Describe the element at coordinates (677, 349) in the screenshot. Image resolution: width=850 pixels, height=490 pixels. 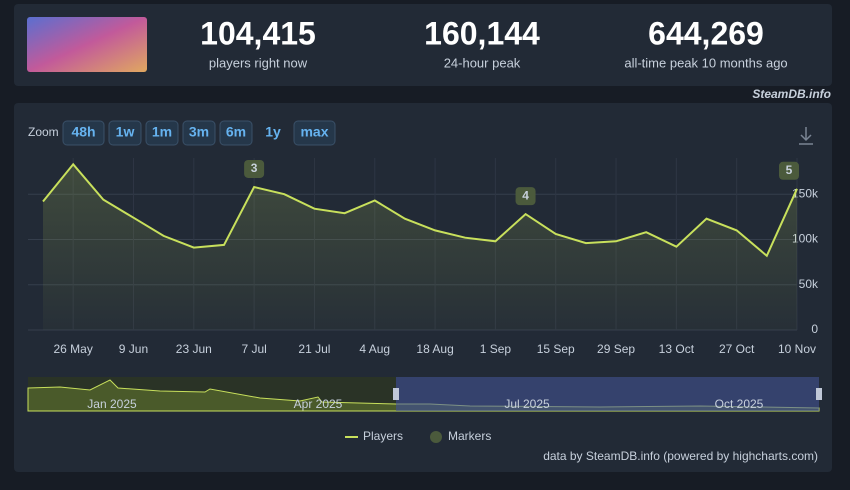
I see `x-tick-label: 13 Oct` at that location.